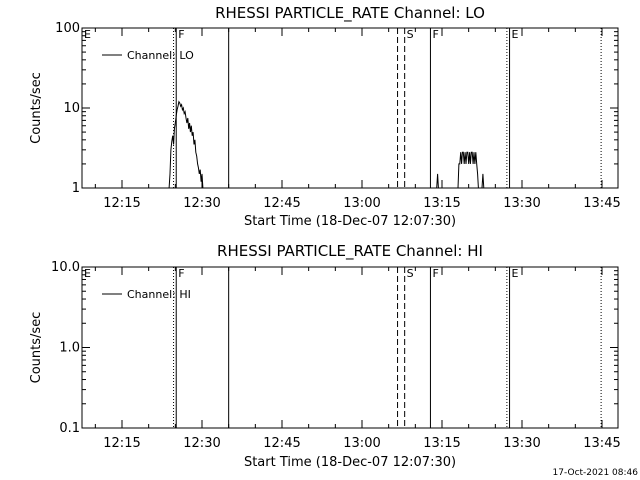 This screenshot has width=640, height=480. I want to click on series-line, so click(326, 144).